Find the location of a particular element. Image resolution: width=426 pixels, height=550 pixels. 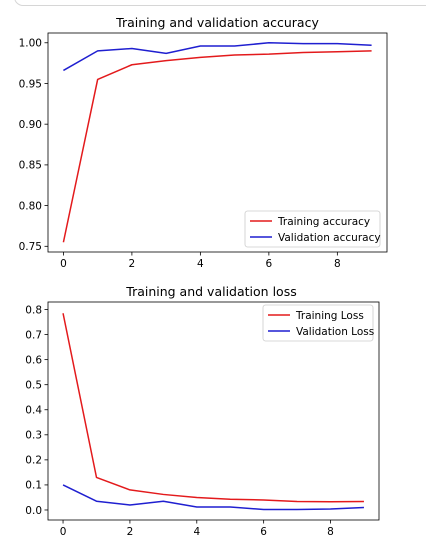

loss-x-tick-label: 2 is located at coordinates (130, 532).